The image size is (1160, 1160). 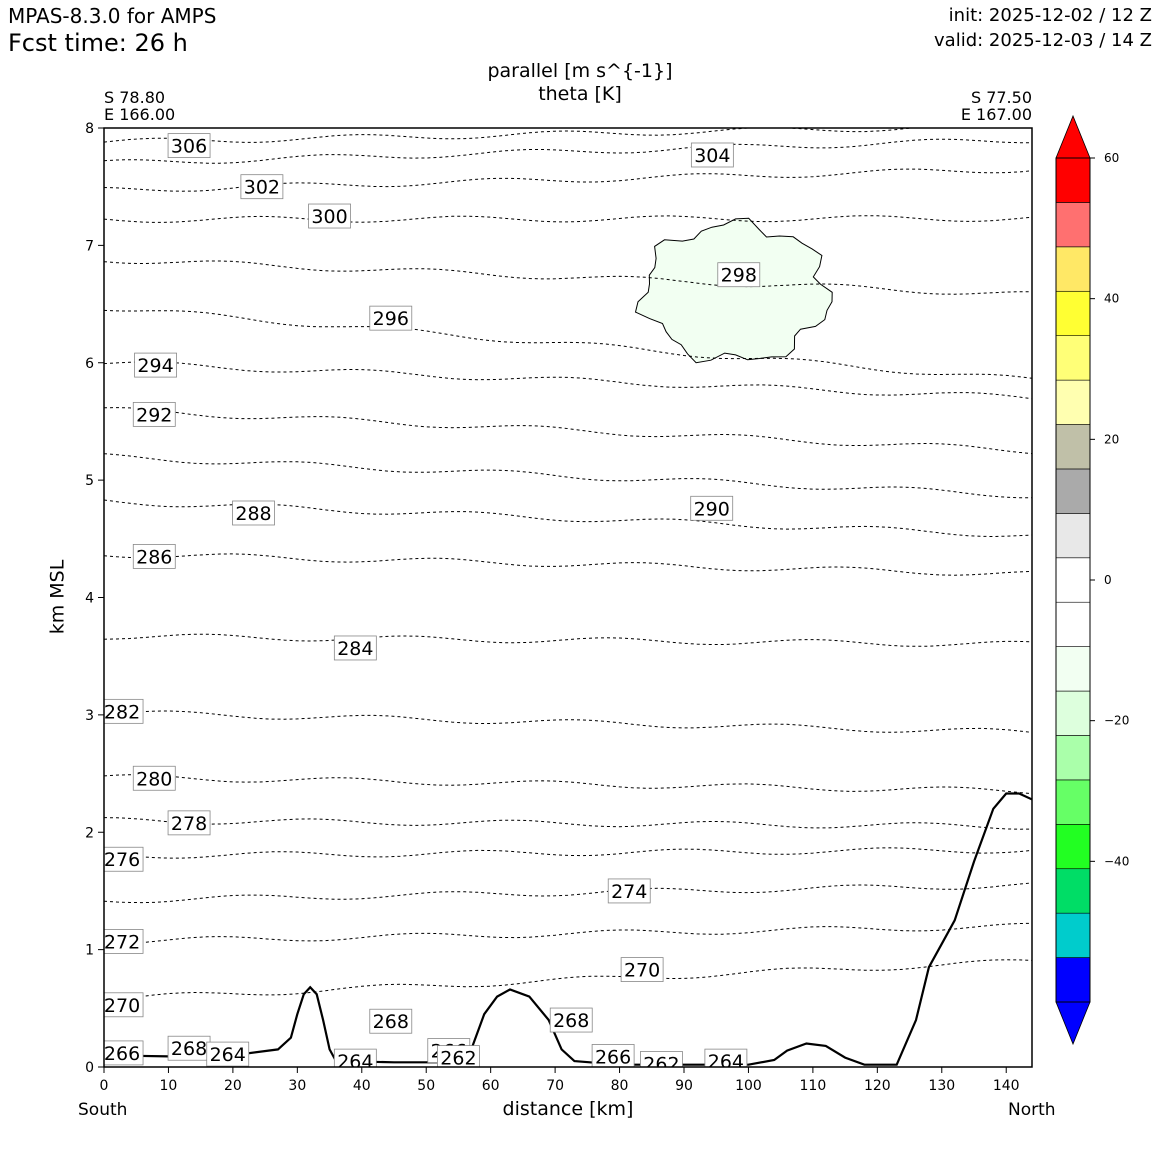 What do you see at coordinates (89, 481) in the screenshot?
I see `y-tick-label: 5` at bounding box center [89, 481].